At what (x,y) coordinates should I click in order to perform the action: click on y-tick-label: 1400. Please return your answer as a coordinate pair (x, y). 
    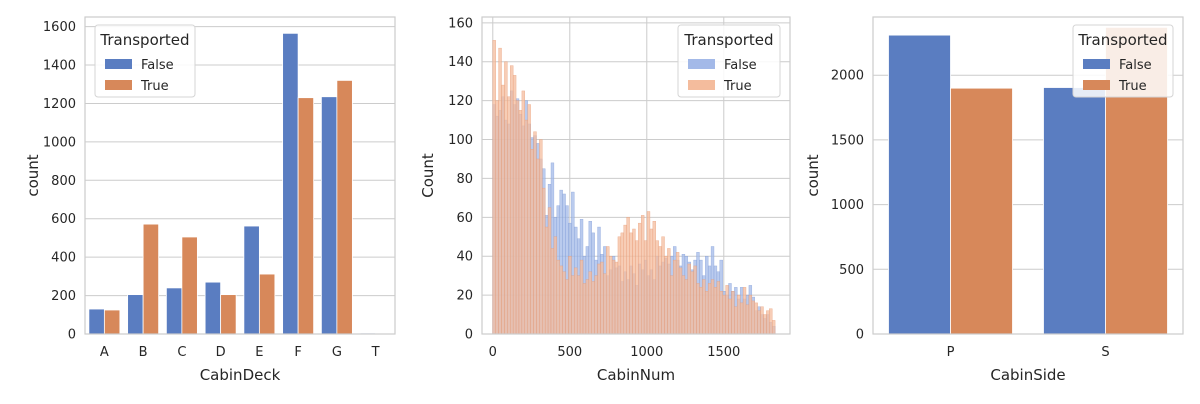
    Looking at the image, I should click on (59, 66).